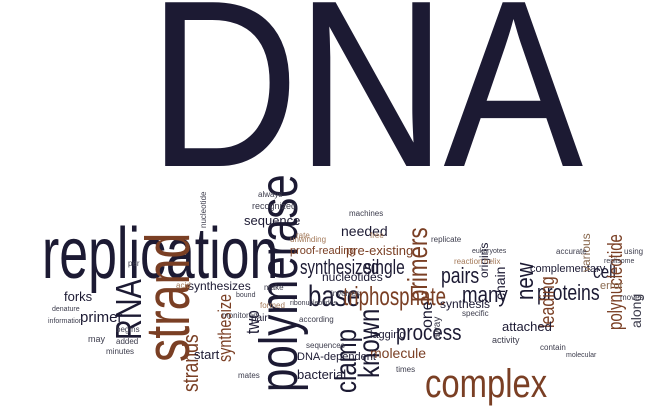 Image resolution: width=660 pixels, height=417 pixels. I want to click on word-contain: contain, so click(553, 347).